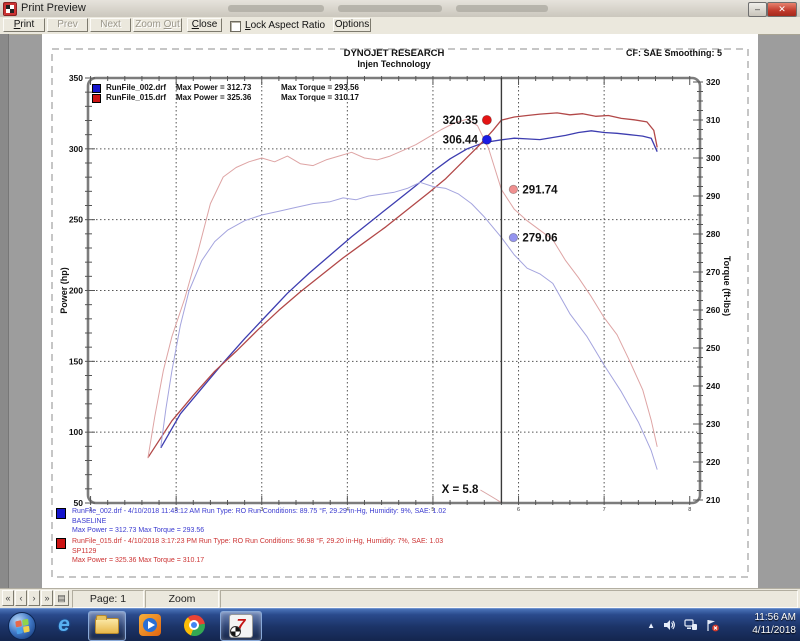 This screenshot has height=641, width=800. I want to click on first-page-button: «, so click(8, 598).